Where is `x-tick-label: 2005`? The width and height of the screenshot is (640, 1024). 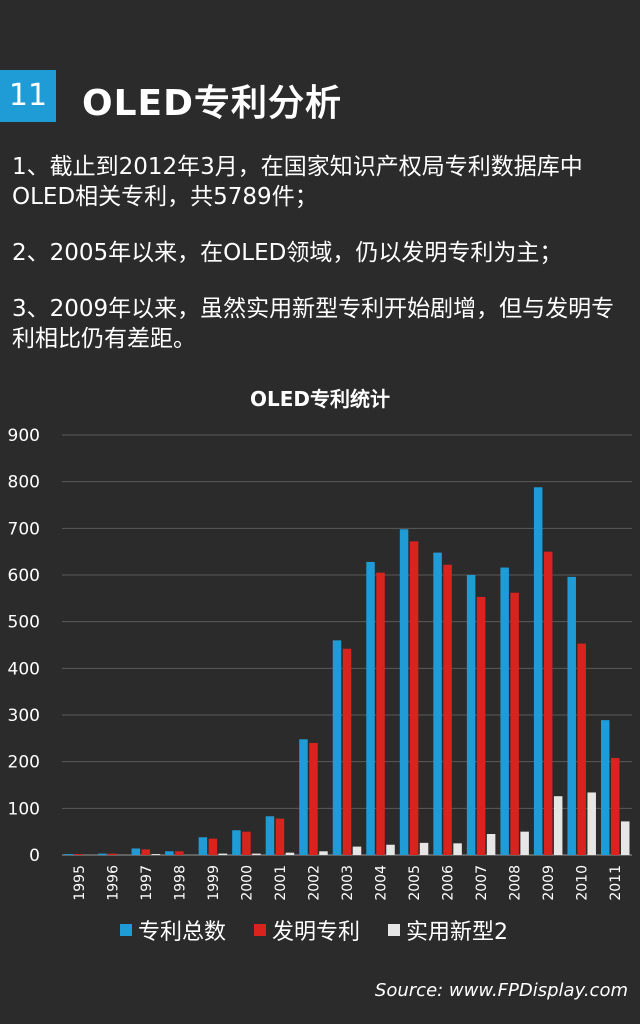
x-tick-label: 2005 is located at coordinates (415, 883).